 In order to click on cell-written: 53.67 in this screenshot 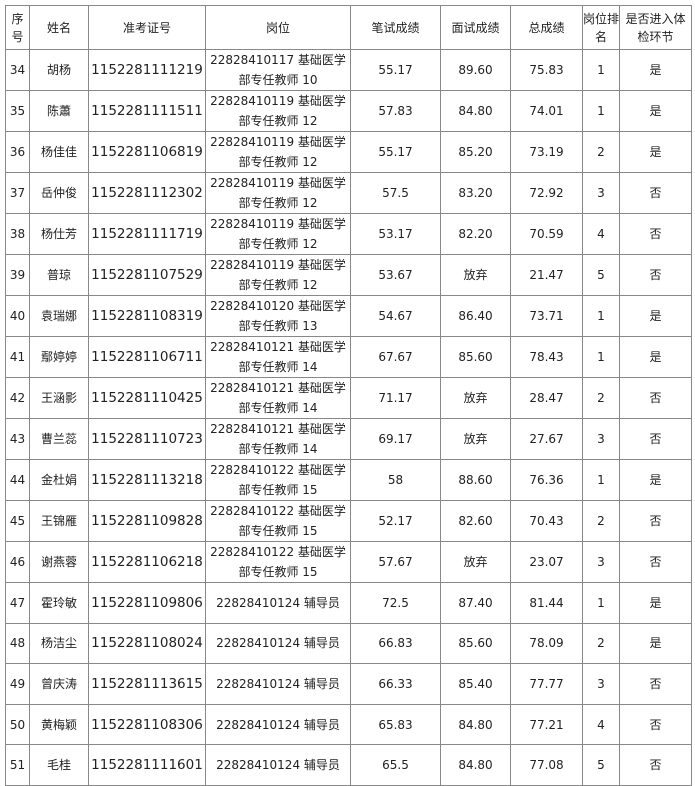, I will do `click(395, 275)`.